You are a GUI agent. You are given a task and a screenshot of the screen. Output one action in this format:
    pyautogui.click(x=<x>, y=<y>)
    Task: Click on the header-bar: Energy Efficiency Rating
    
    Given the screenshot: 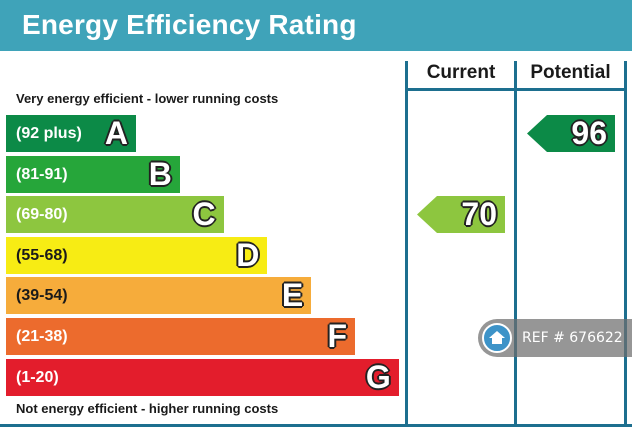 What is the action you would take?
    pyautogui.click(x=316, y=25)
    